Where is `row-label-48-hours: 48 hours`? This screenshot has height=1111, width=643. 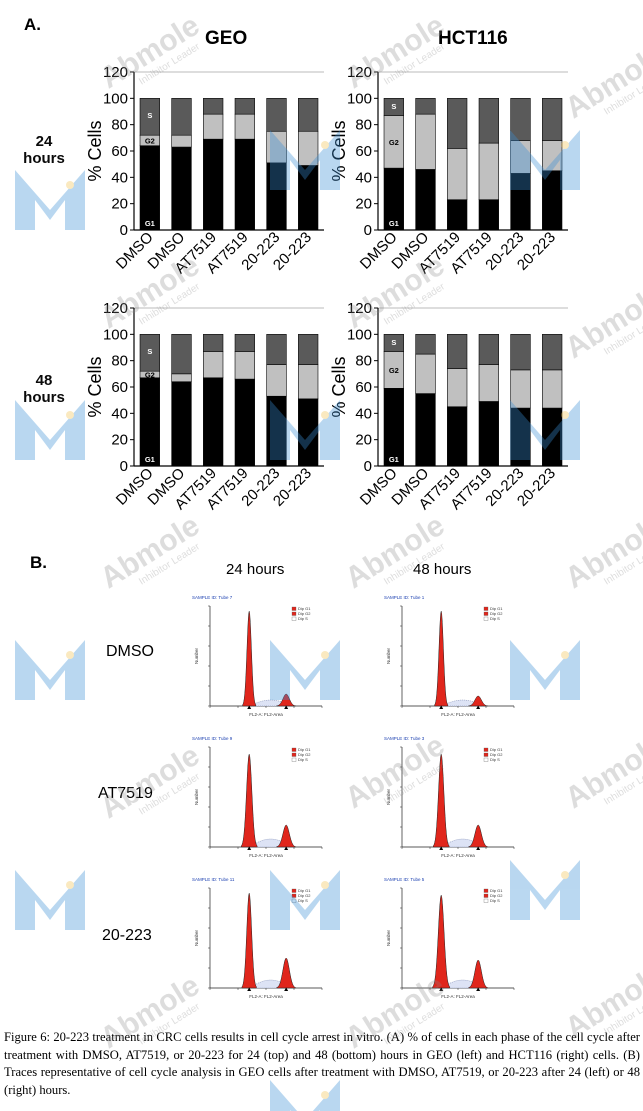 row-label-48-hours: 48 hours is located at coordinates (44, 389).